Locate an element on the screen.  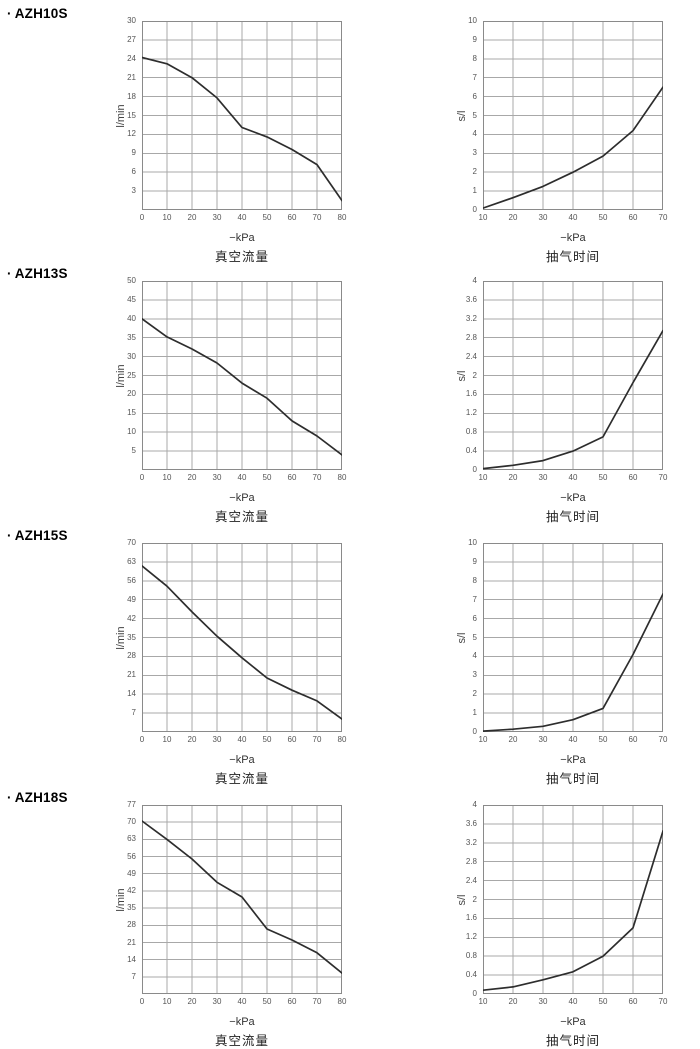
y-tick-label: 9 is located at coordinates (133, 153).